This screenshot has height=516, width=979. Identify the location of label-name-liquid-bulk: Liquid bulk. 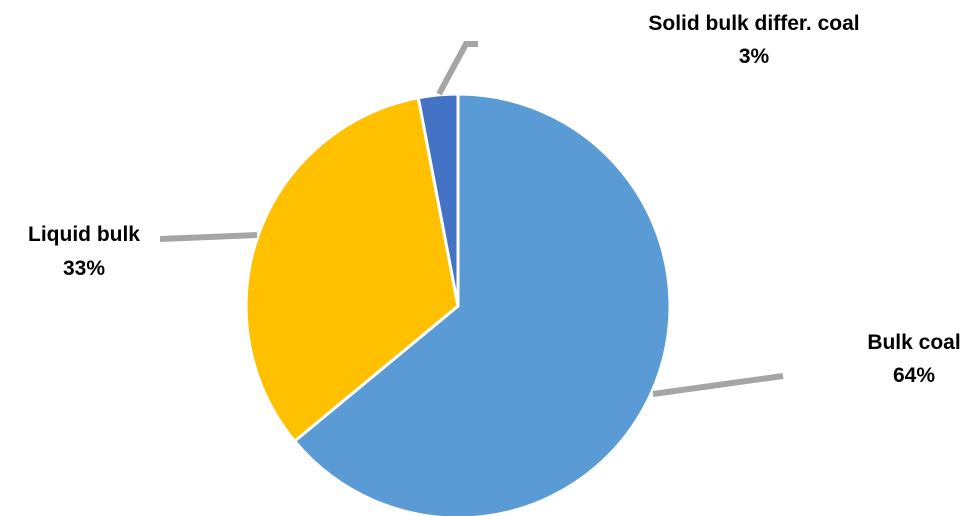
(84, 234).